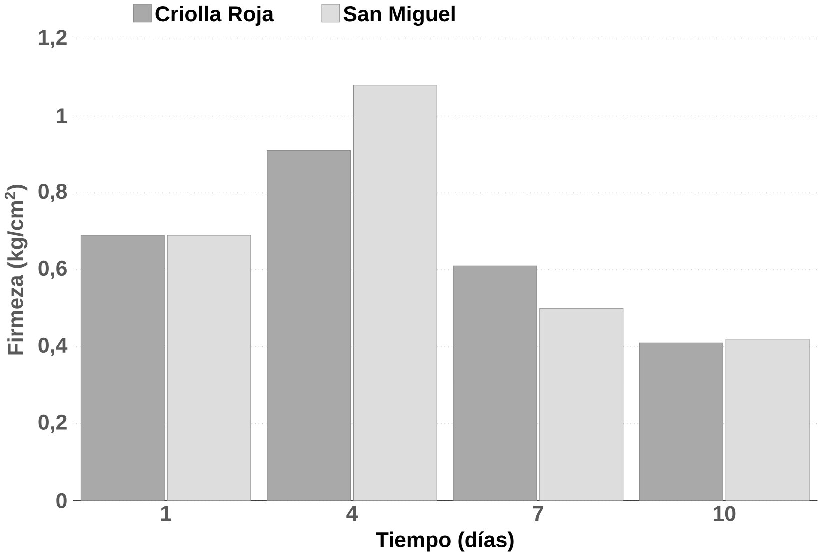 Image resolution: width=818 pixels, height=557 pixels. What do you see at coordinates (61, 501) in the screenshot?
I see `y-tick-label: 0` at bounding box center [61, 501].